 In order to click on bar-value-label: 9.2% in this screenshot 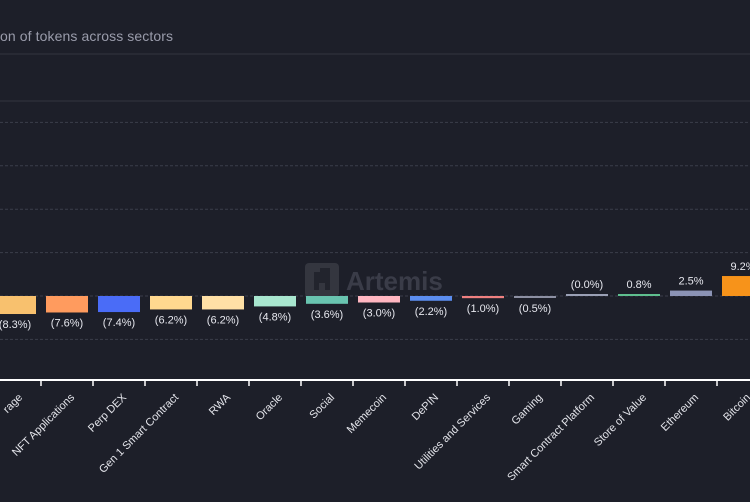, I will do `click(740, 267)`.